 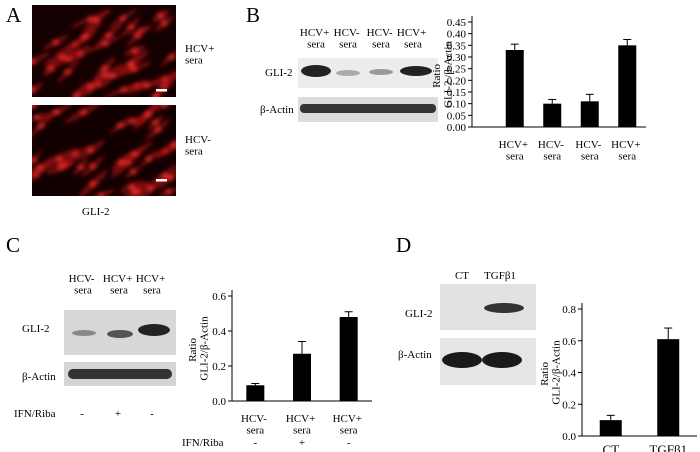 What do you see at coordinates (457, 35) in the screenshot?
I see `y-tick-label: 0.40` at bounding box center [457, 35].